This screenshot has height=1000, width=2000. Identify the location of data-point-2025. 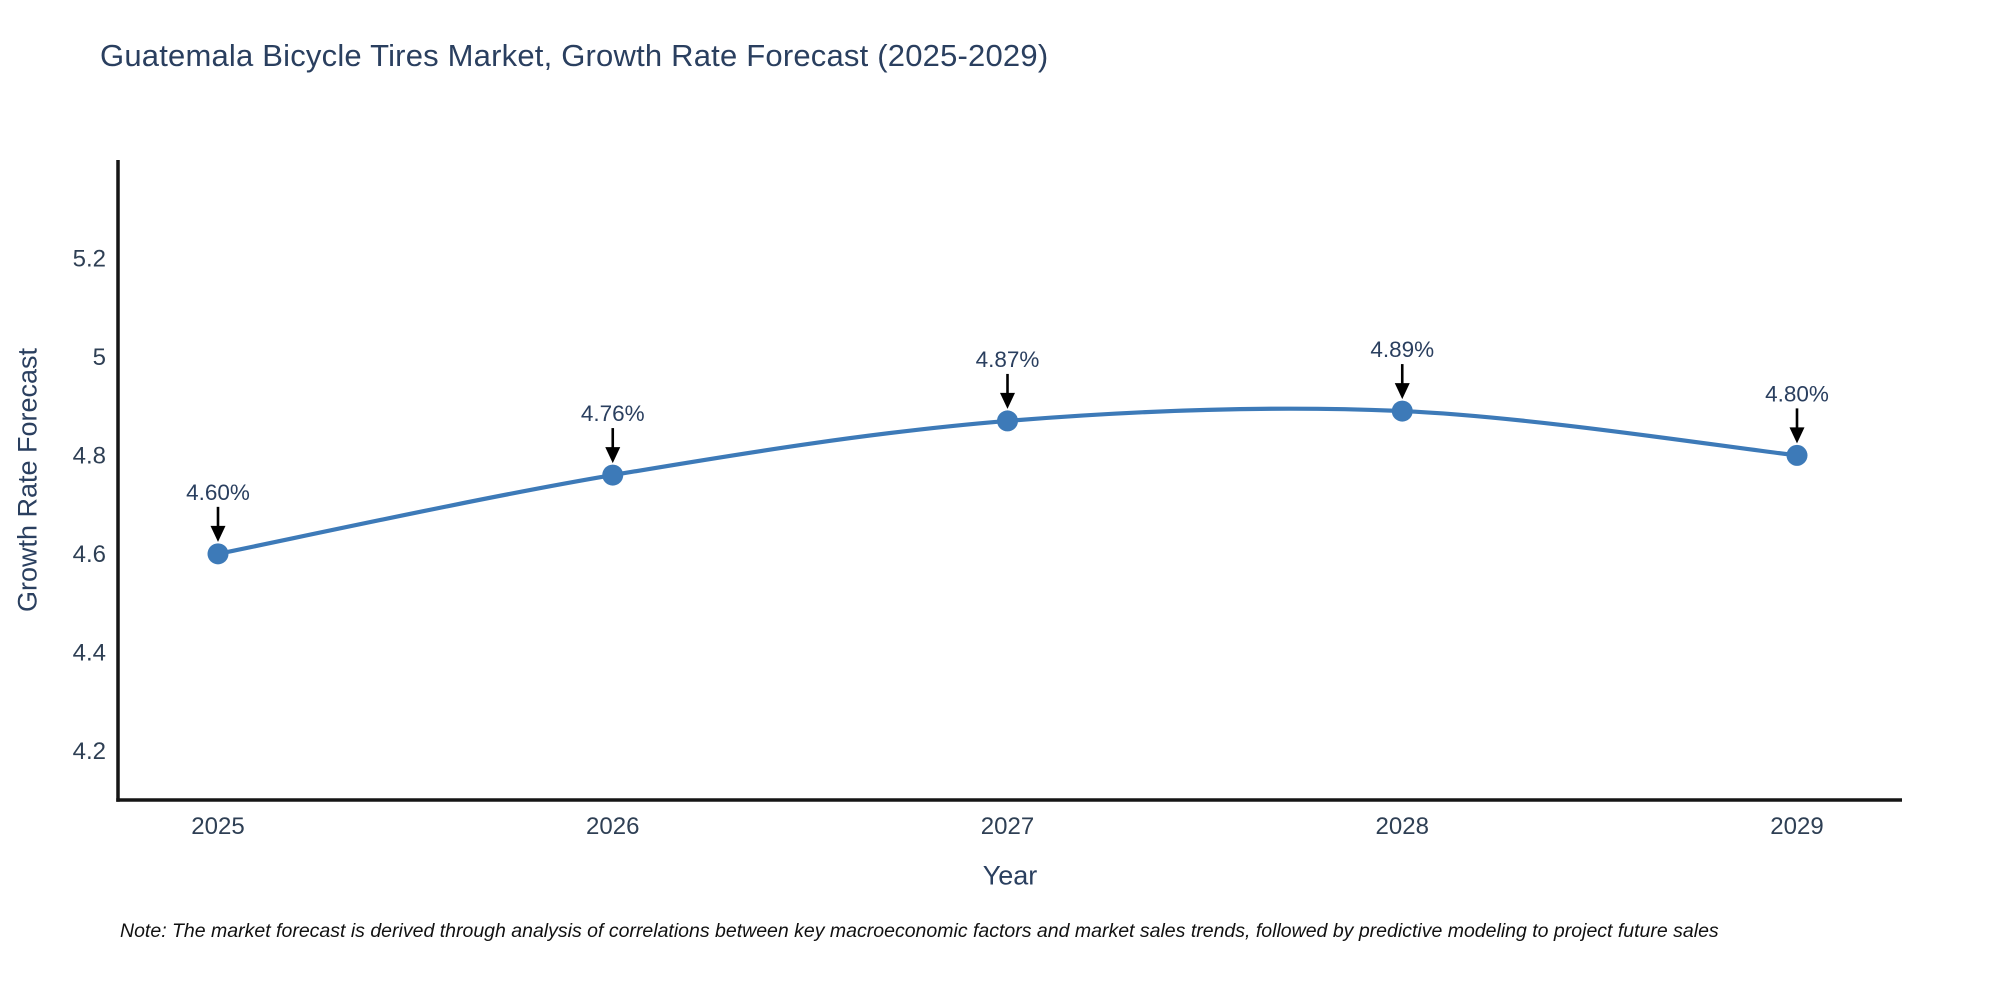
(218, 554).